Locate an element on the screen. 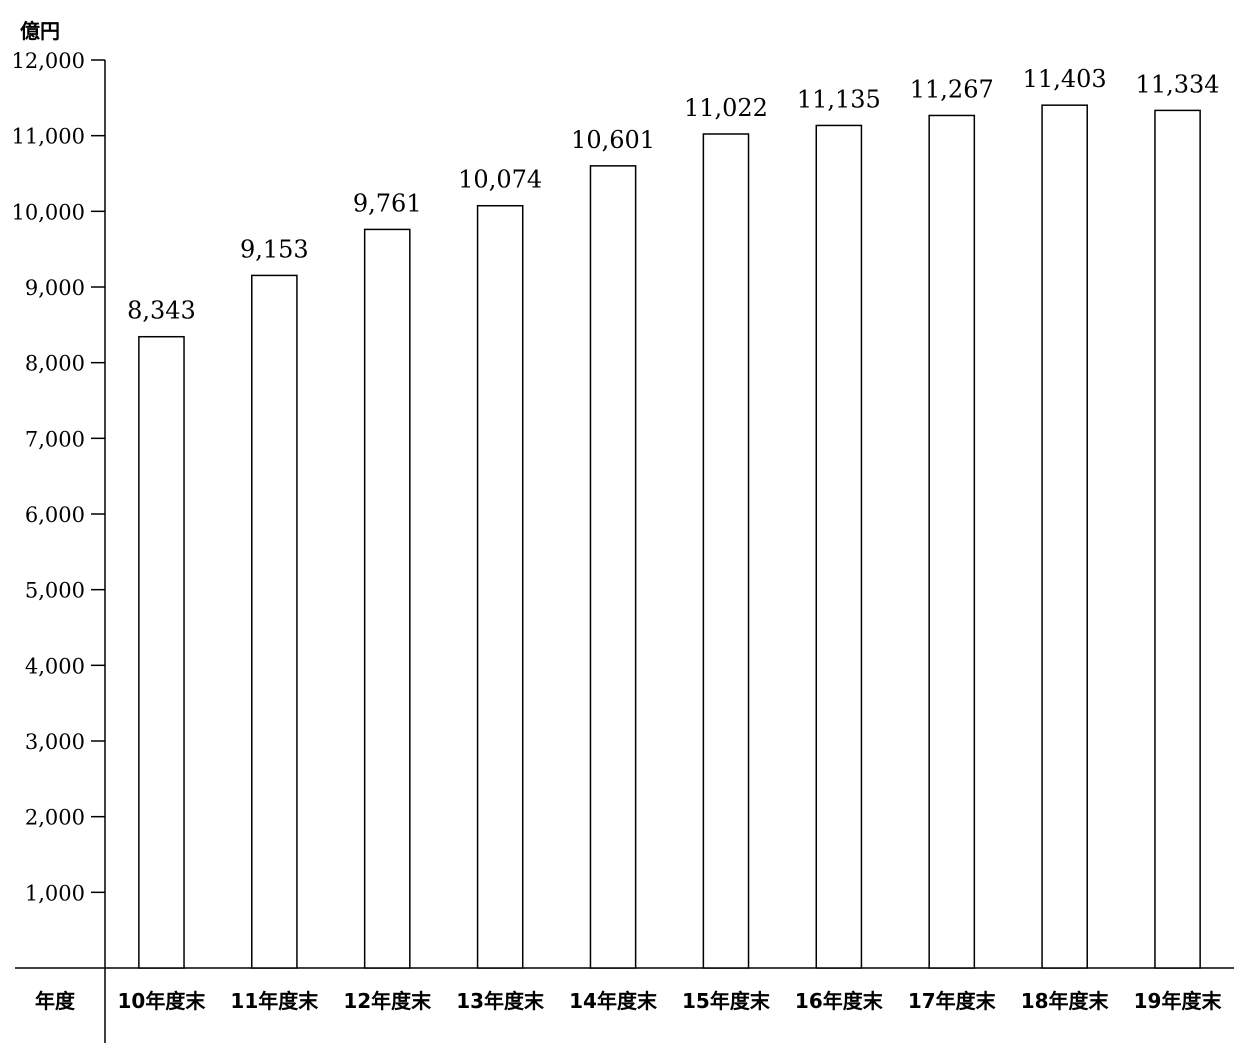  y-tick-label: 8,000 is located at coordinates (55, 364).